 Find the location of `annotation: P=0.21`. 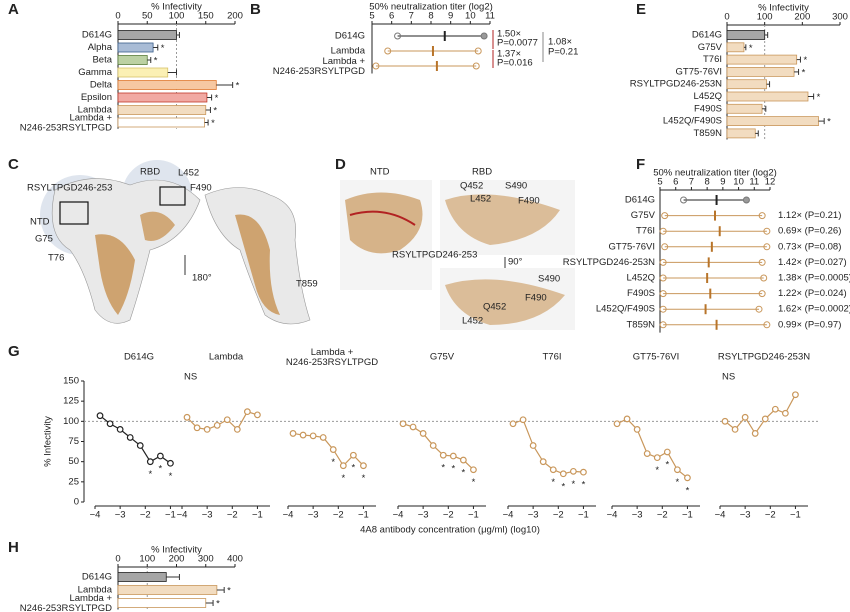

annotation: P=0.21 is located at coordinates (563, 52).